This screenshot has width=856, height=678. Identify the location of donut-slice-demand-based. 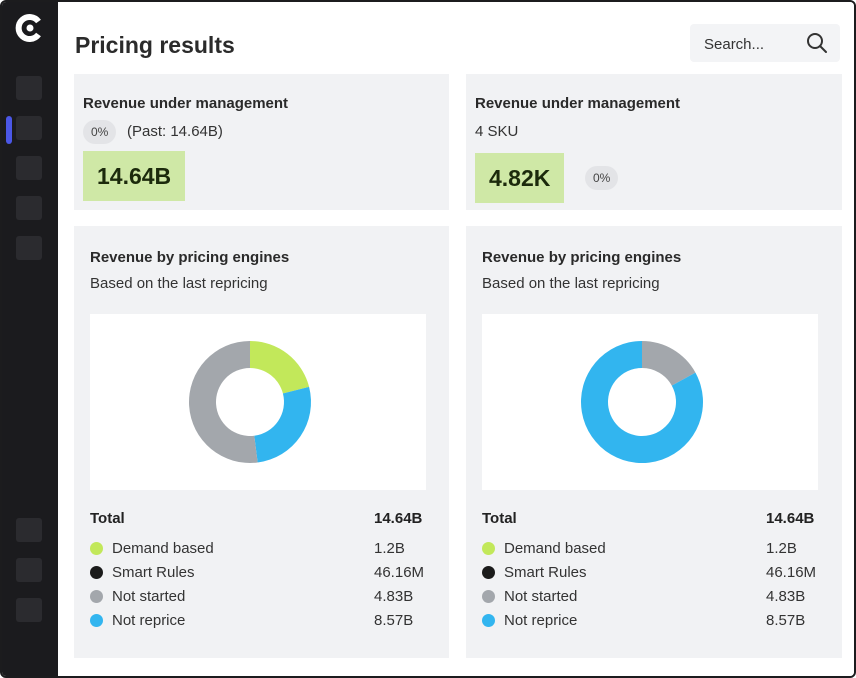
(280, 367).